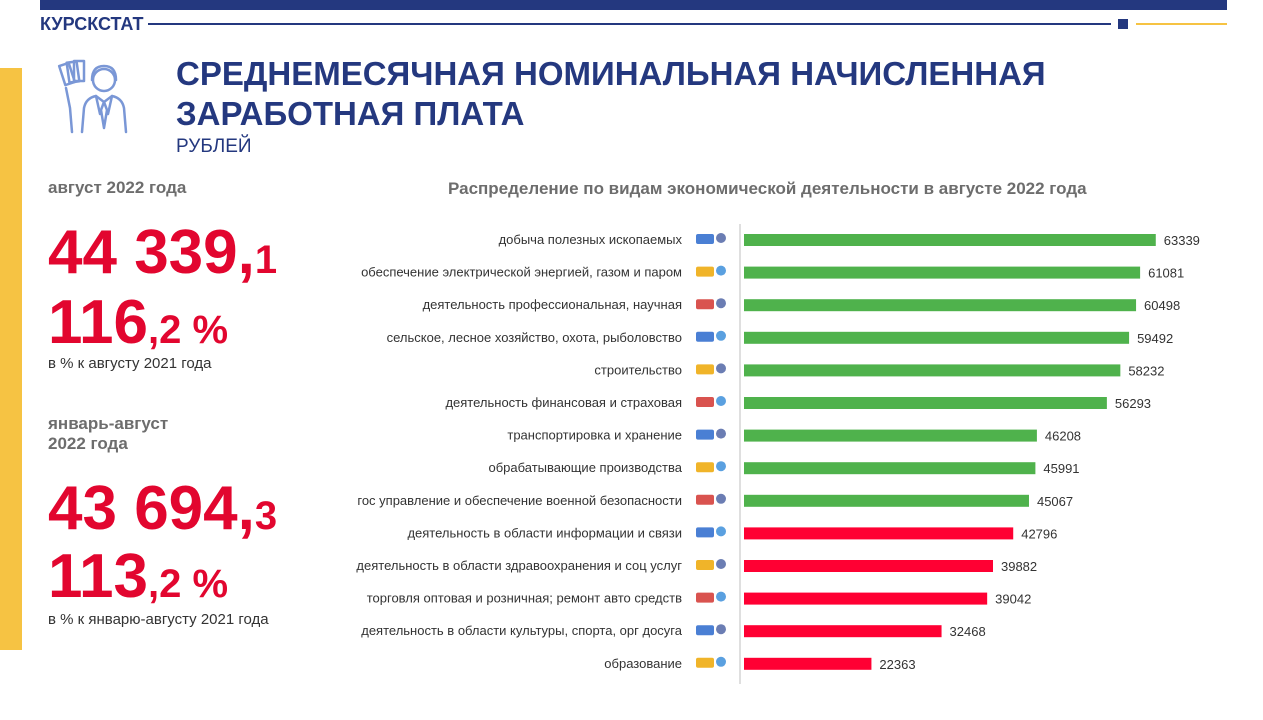 The image size is (1263, 720). Describe the element at coordinates (1166, 273) in the screenshot. I see `bar-value-label: 61081` at that location.